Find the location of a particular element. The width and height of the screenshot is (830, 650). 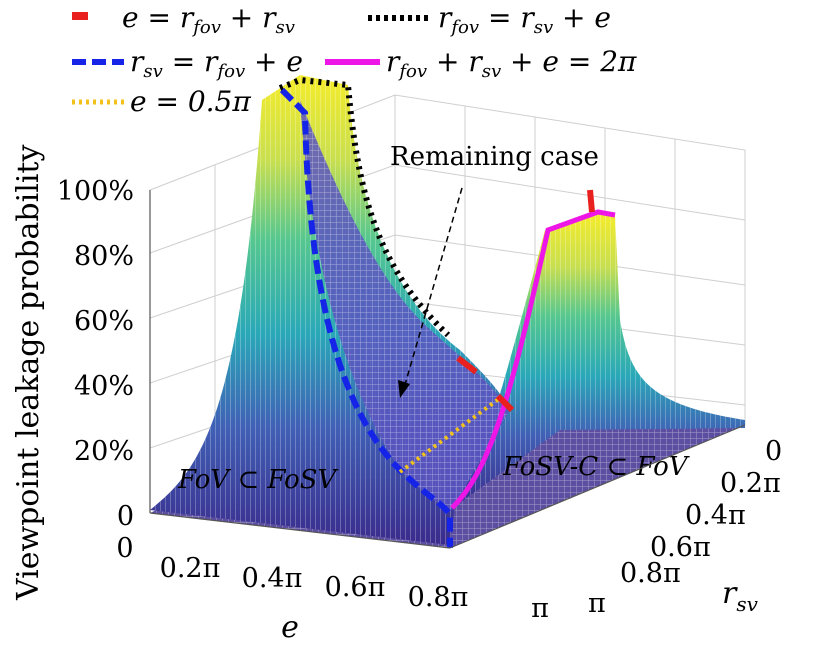

x-tick-label: π is located at coordinates (540, 608).